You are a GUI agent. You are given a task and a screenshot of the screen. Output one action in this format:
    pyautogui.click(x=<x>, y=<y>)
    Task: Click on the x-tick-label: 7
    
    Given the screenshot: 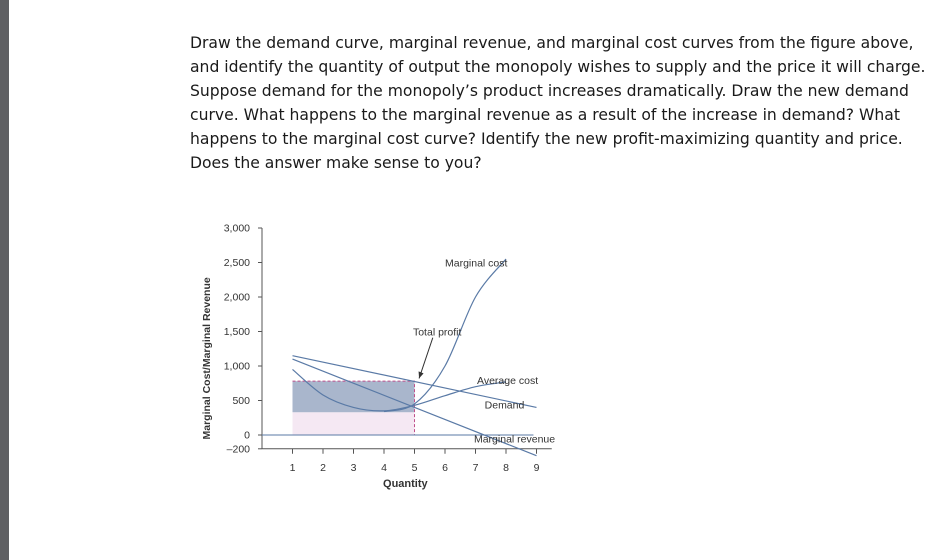 What is the action you would take?
    pyautogui.click(x=476, y=468)
    